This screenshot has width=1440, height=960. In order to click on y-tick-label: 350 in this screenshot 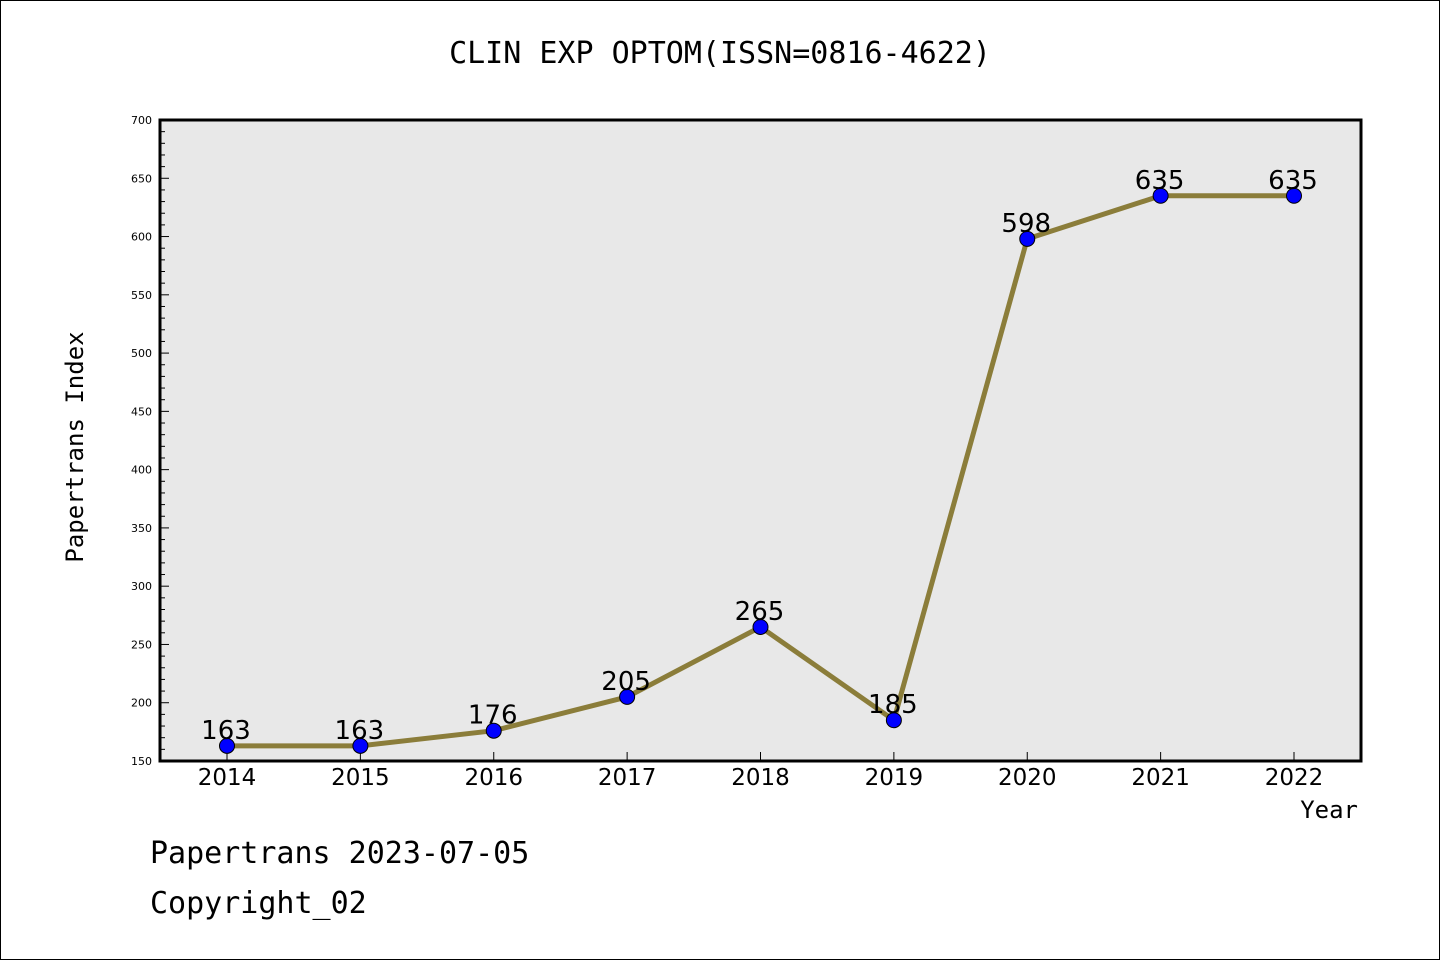, I will do `click(141, 528)`.